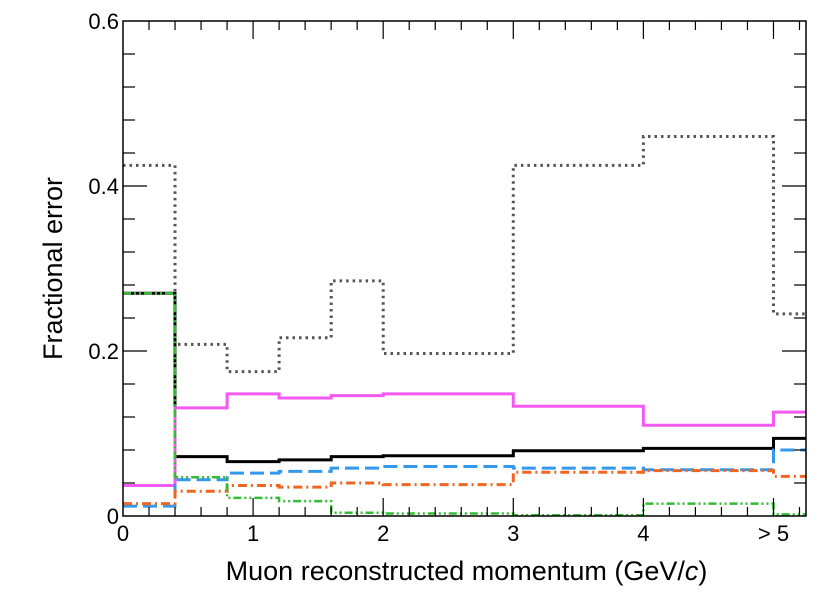  Describe the element at coordinates (103, 21) in the screenshot. I see `y-tick-label: 0.6` at that location.